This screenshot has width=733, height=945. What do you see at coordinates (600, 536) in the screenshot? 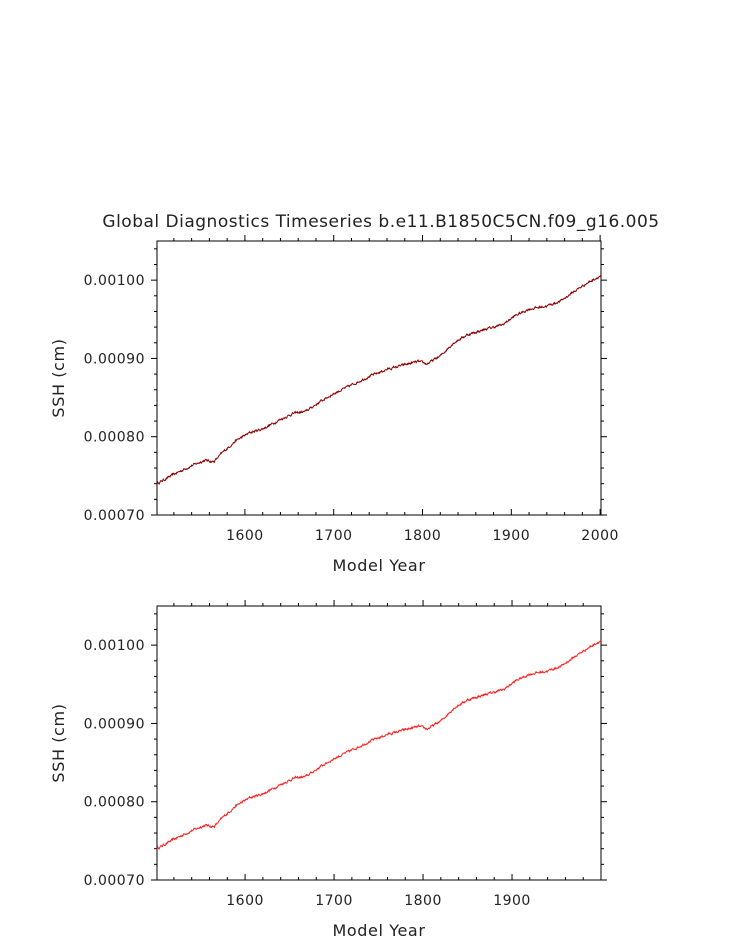
I see `x-tick-label: 2000` at bounding box center [600, 536].